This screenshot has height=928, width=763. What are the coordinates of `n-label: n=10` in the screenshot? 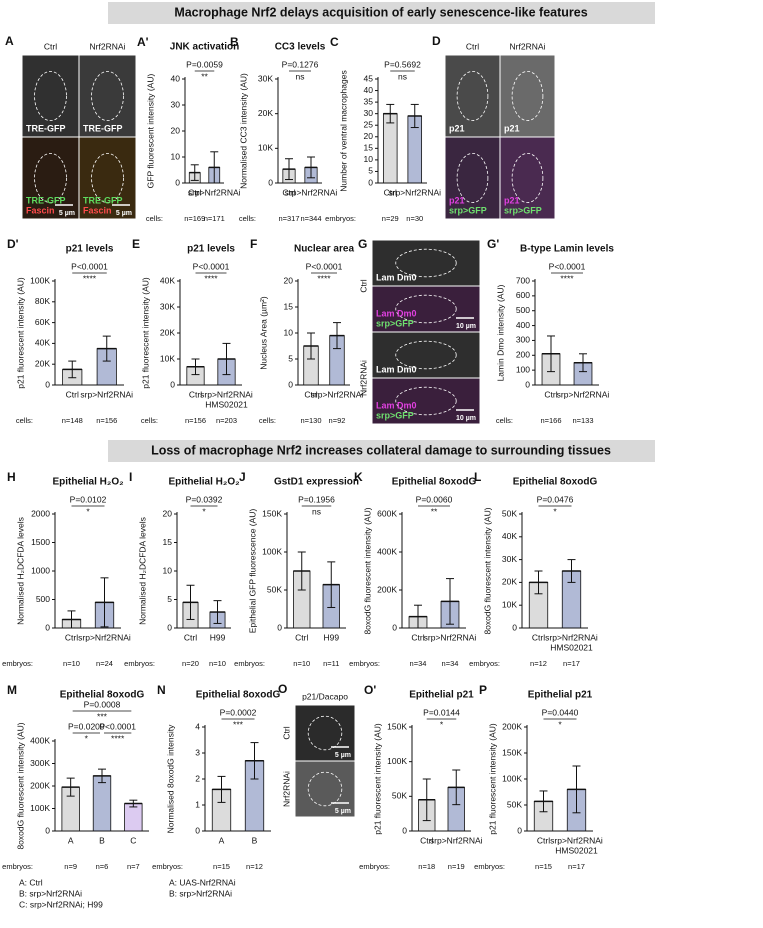 It's located at (301, 663).